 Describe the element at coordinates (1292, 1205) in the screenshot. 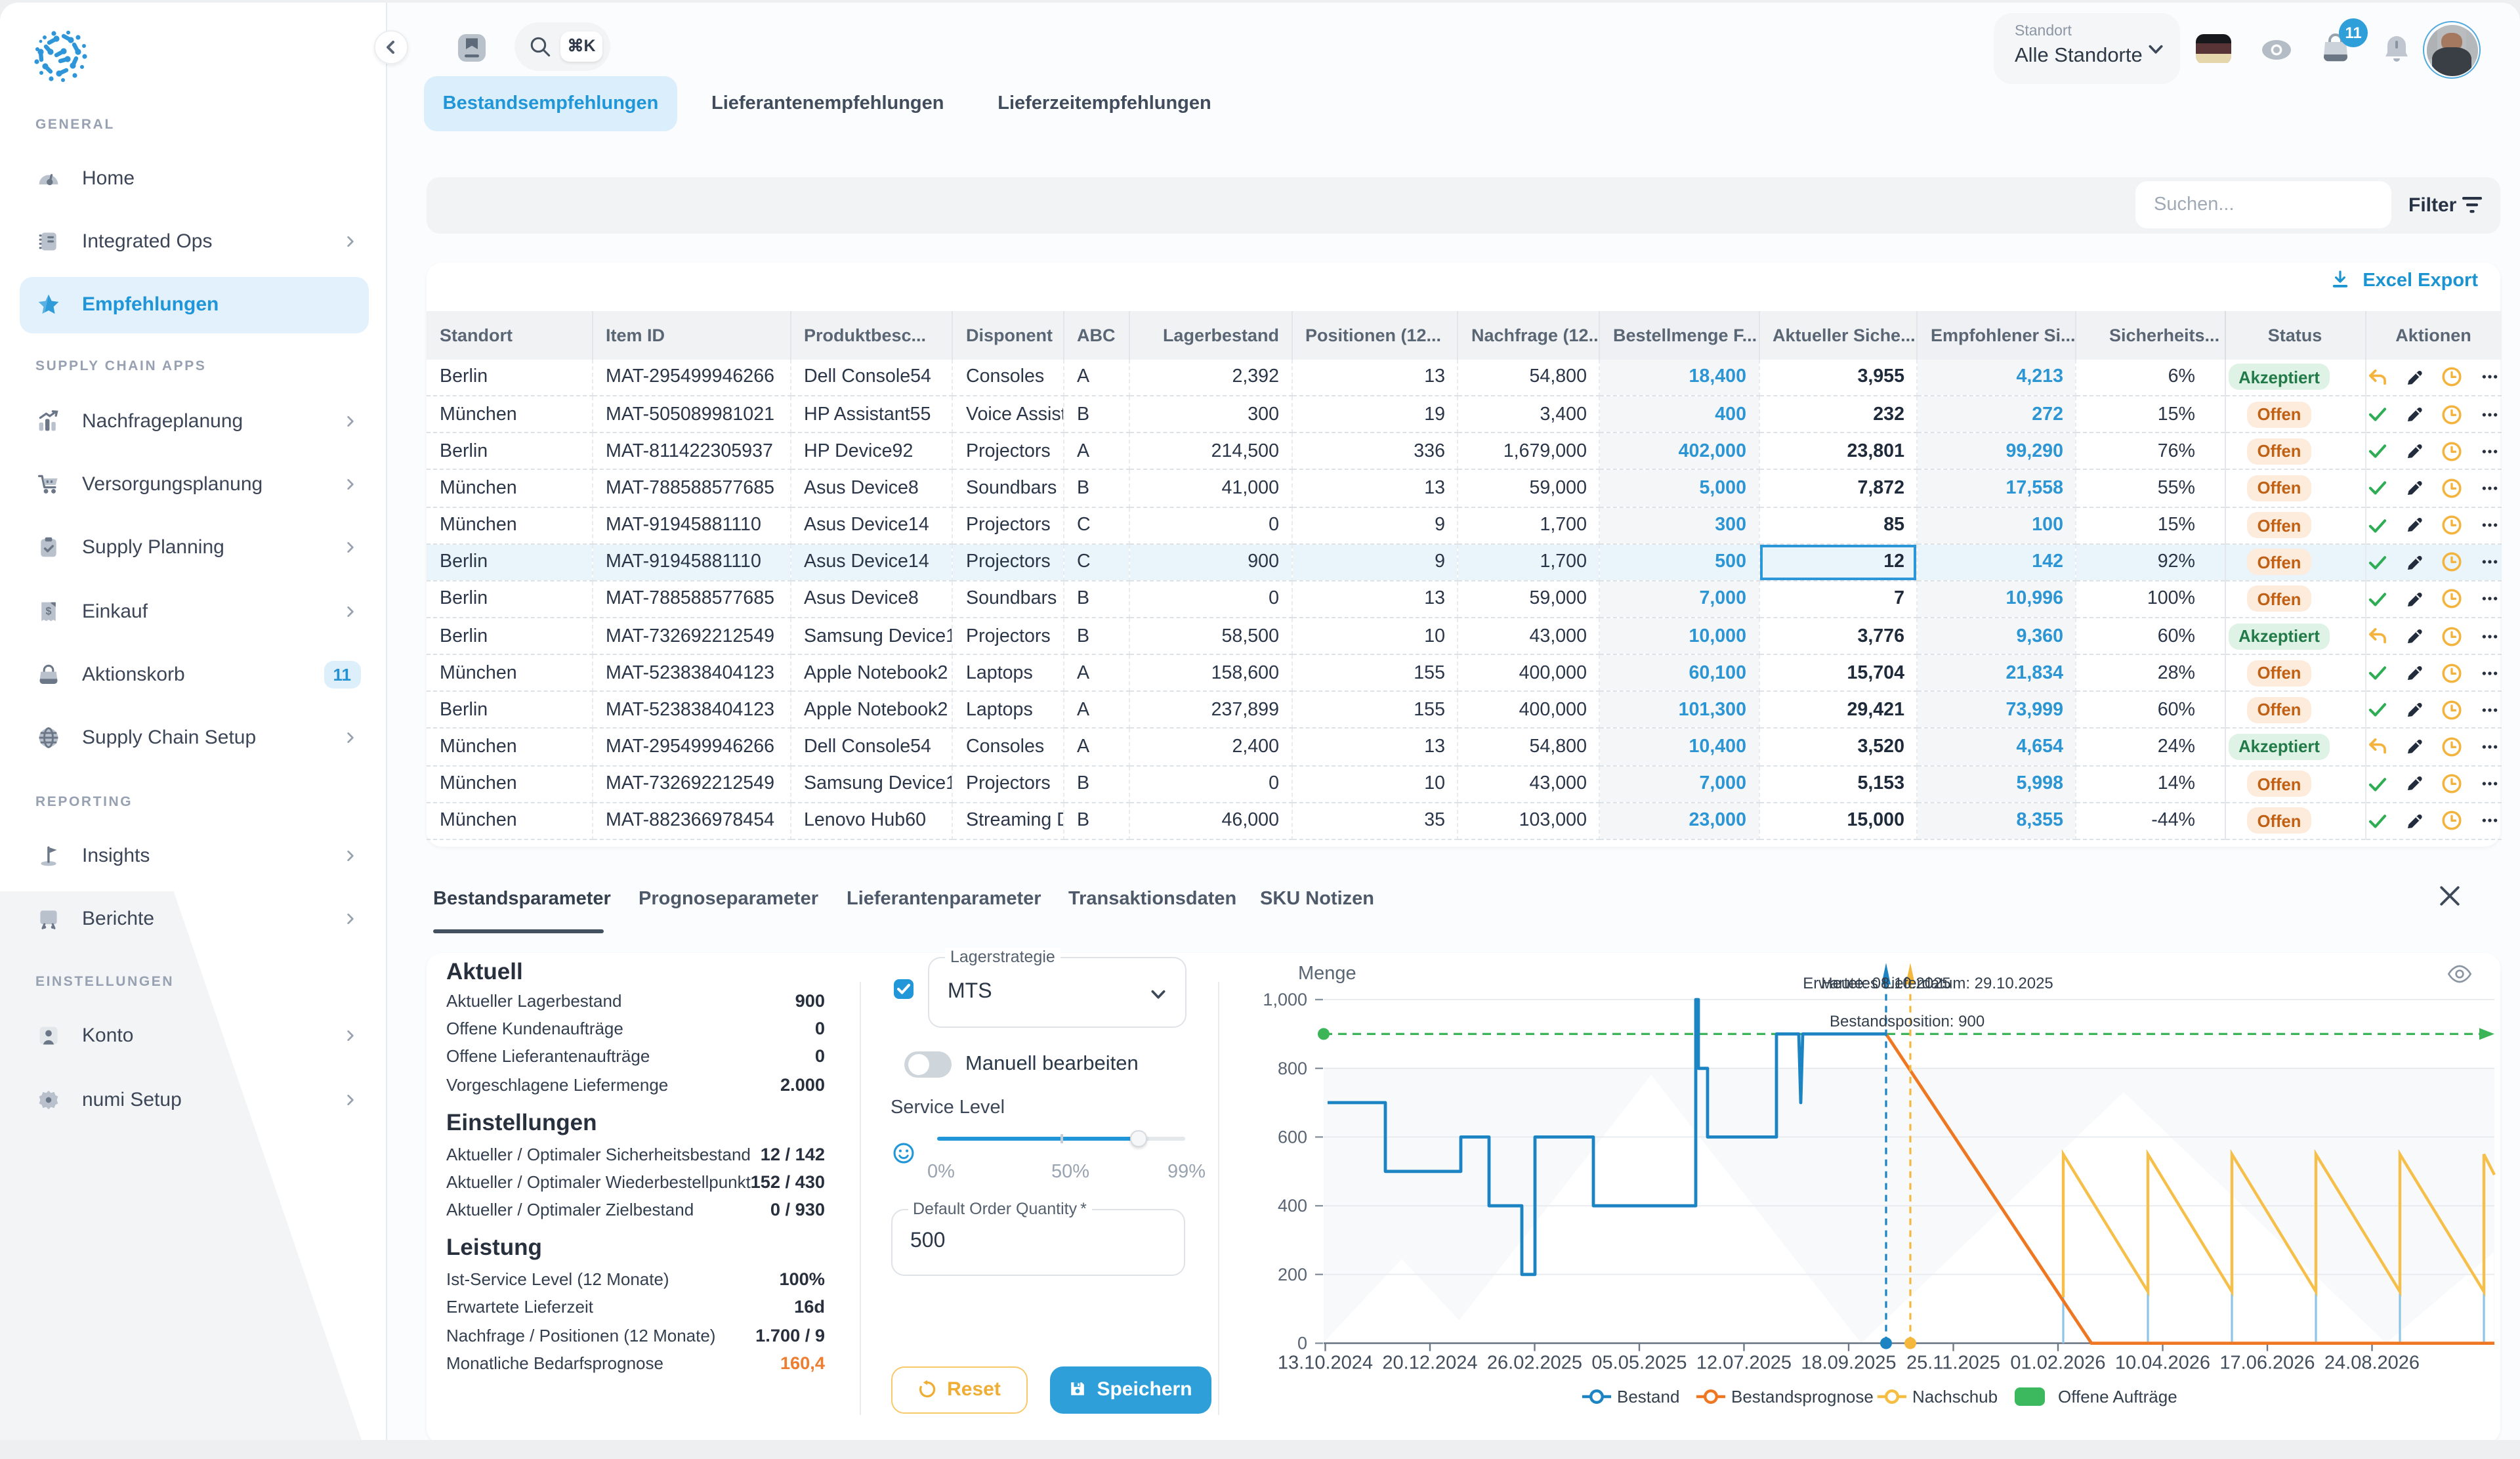

I see `svg-text: 400` at that location.